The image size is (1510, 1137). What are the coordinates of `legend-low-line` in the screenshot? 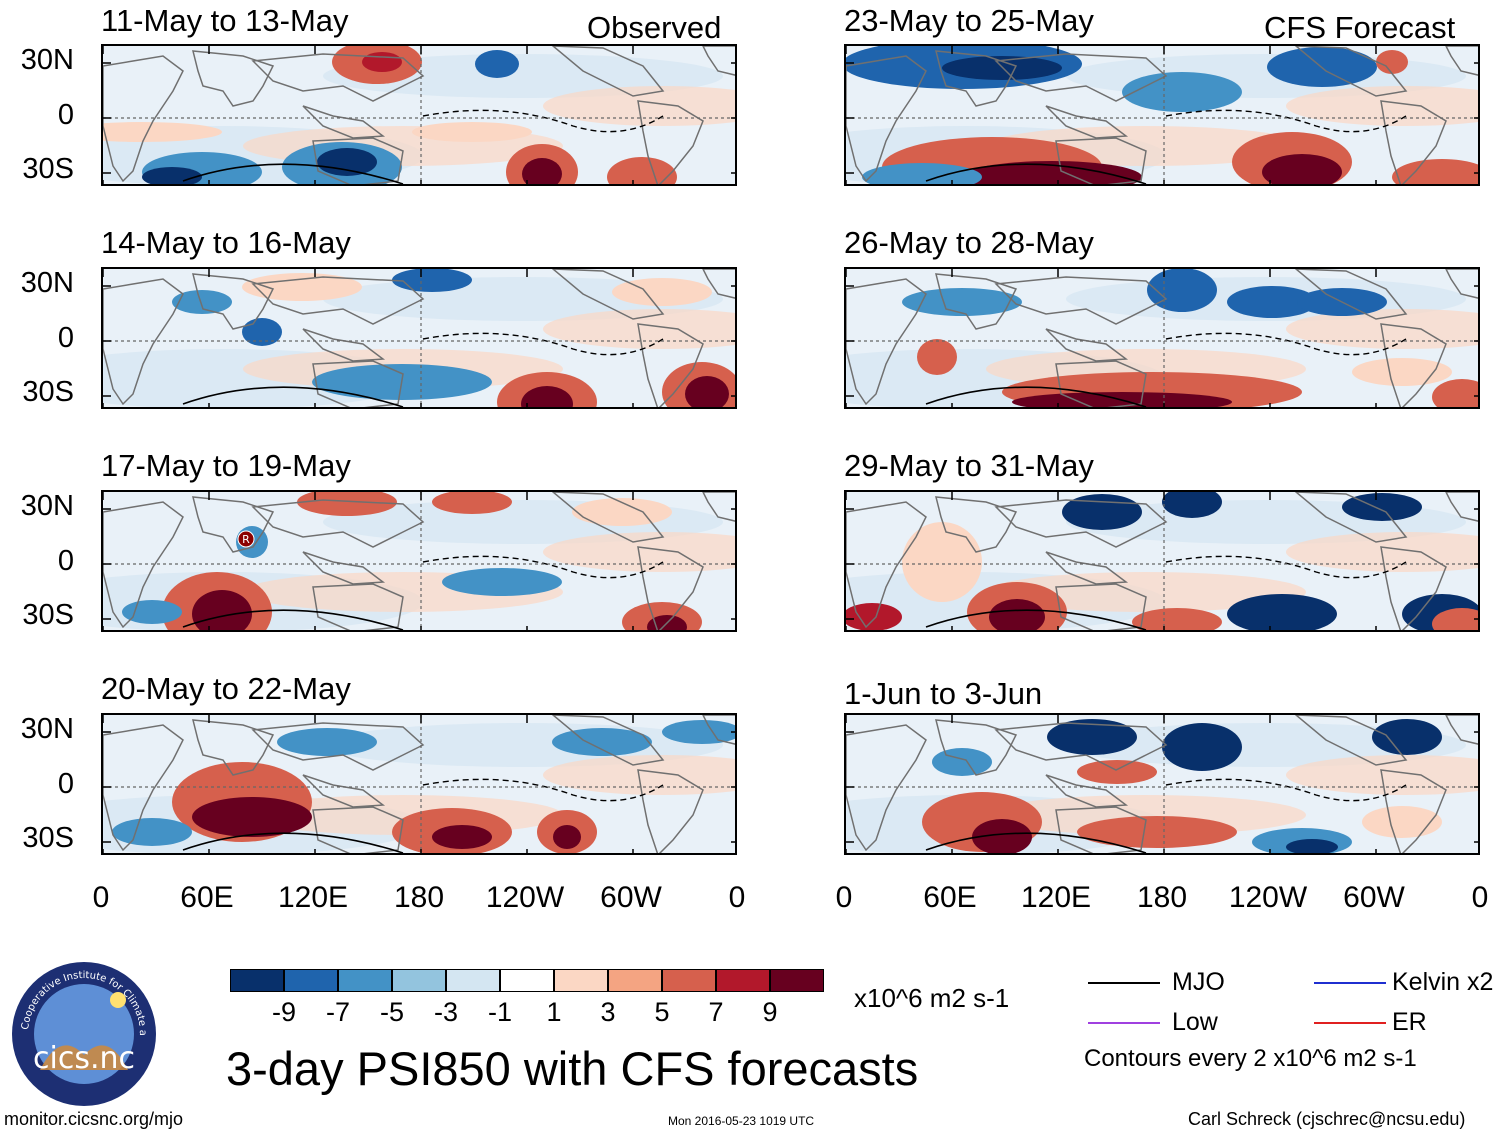 It's located at (1124, 1023).